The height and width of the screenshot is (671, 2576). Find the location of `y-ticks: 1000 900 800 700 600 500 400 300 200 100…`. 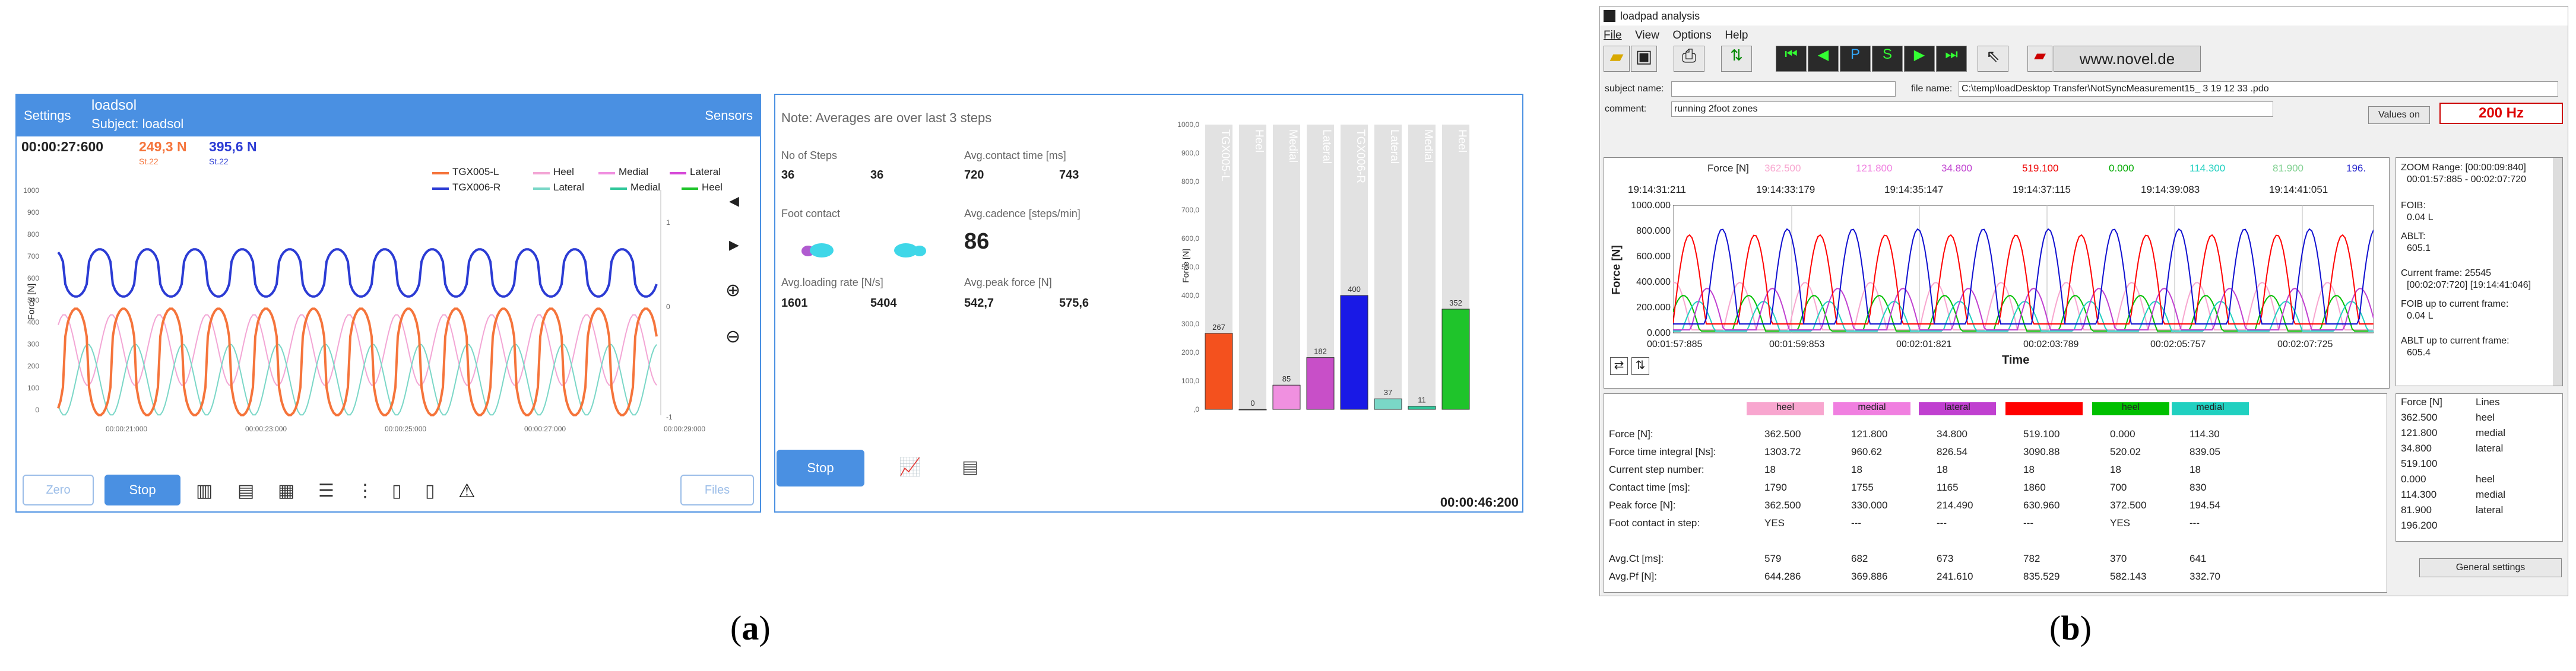

y-ticks: 1000 900 800 700 600 500 400 300 200 100… is located at coordinates (31, 300).